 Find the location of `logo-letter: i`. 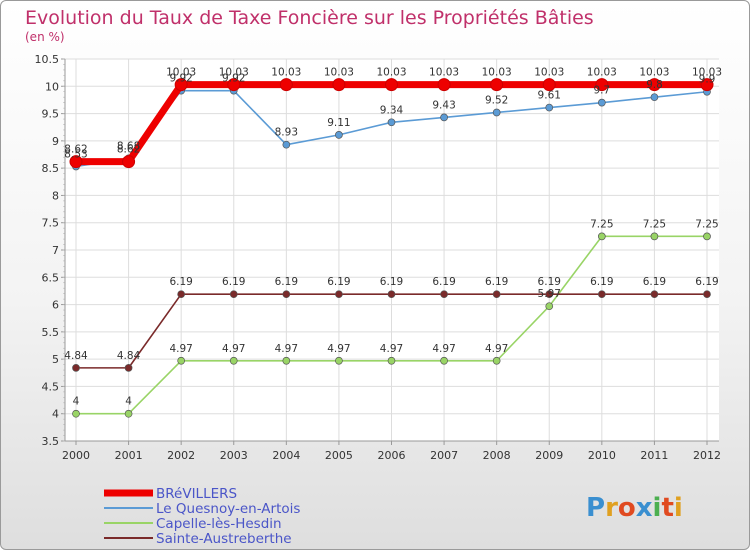

logo-letter: i is located at coordinates (678, 508).